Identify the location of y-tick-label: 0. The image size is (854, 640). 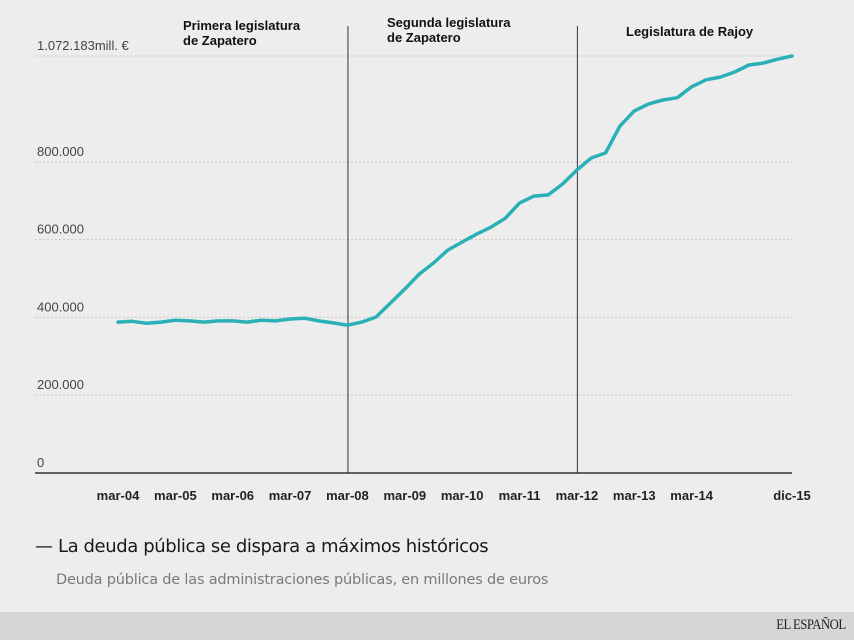
(40, 462).